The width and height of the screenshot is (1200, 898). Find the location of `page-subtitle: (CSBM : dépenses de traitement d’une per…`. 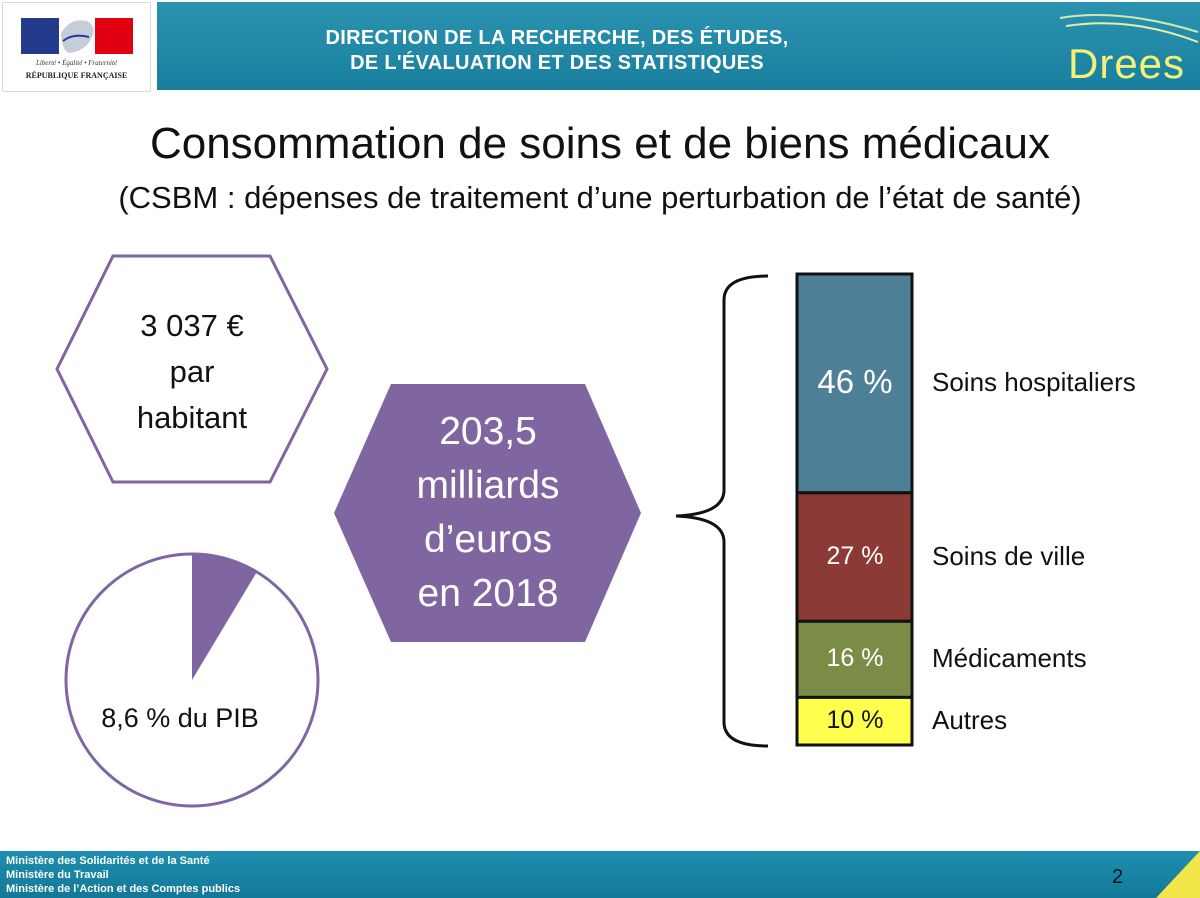

page-subtitle: (CSBM : dépenses de traitement d’une per… is located at coordinates (600, 197).